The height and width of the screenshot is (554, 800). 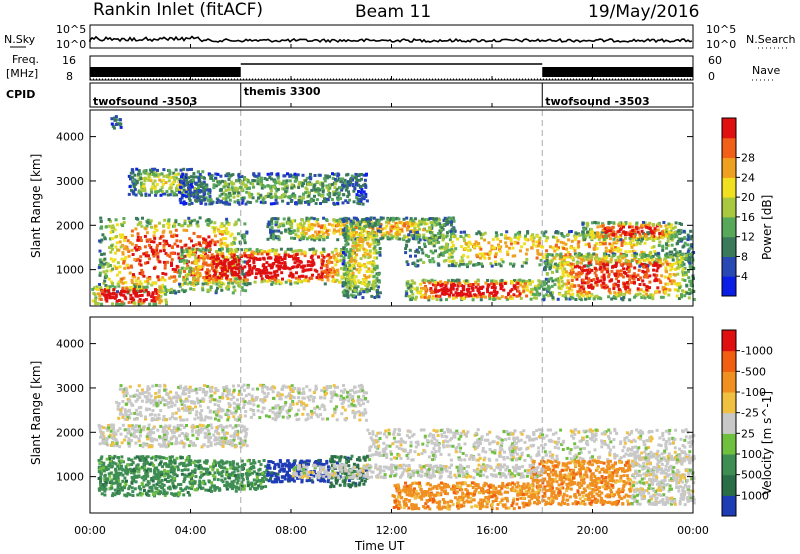 I want to click on power-cell-1990, so click(x=425, y=224).